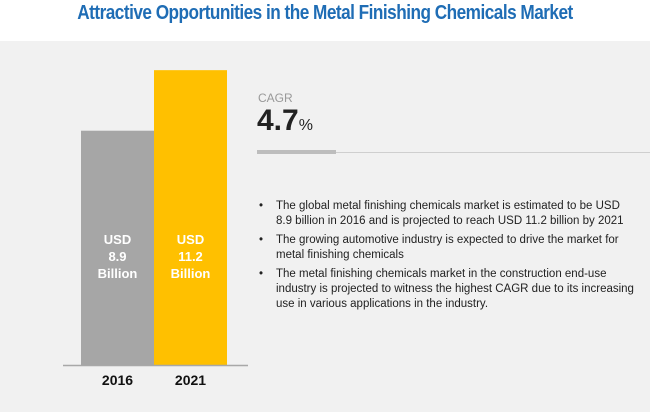 Image resolution: width=650 pixels, height=412 pixels. I want to click on cagr-unit: %, so click(305, 125).